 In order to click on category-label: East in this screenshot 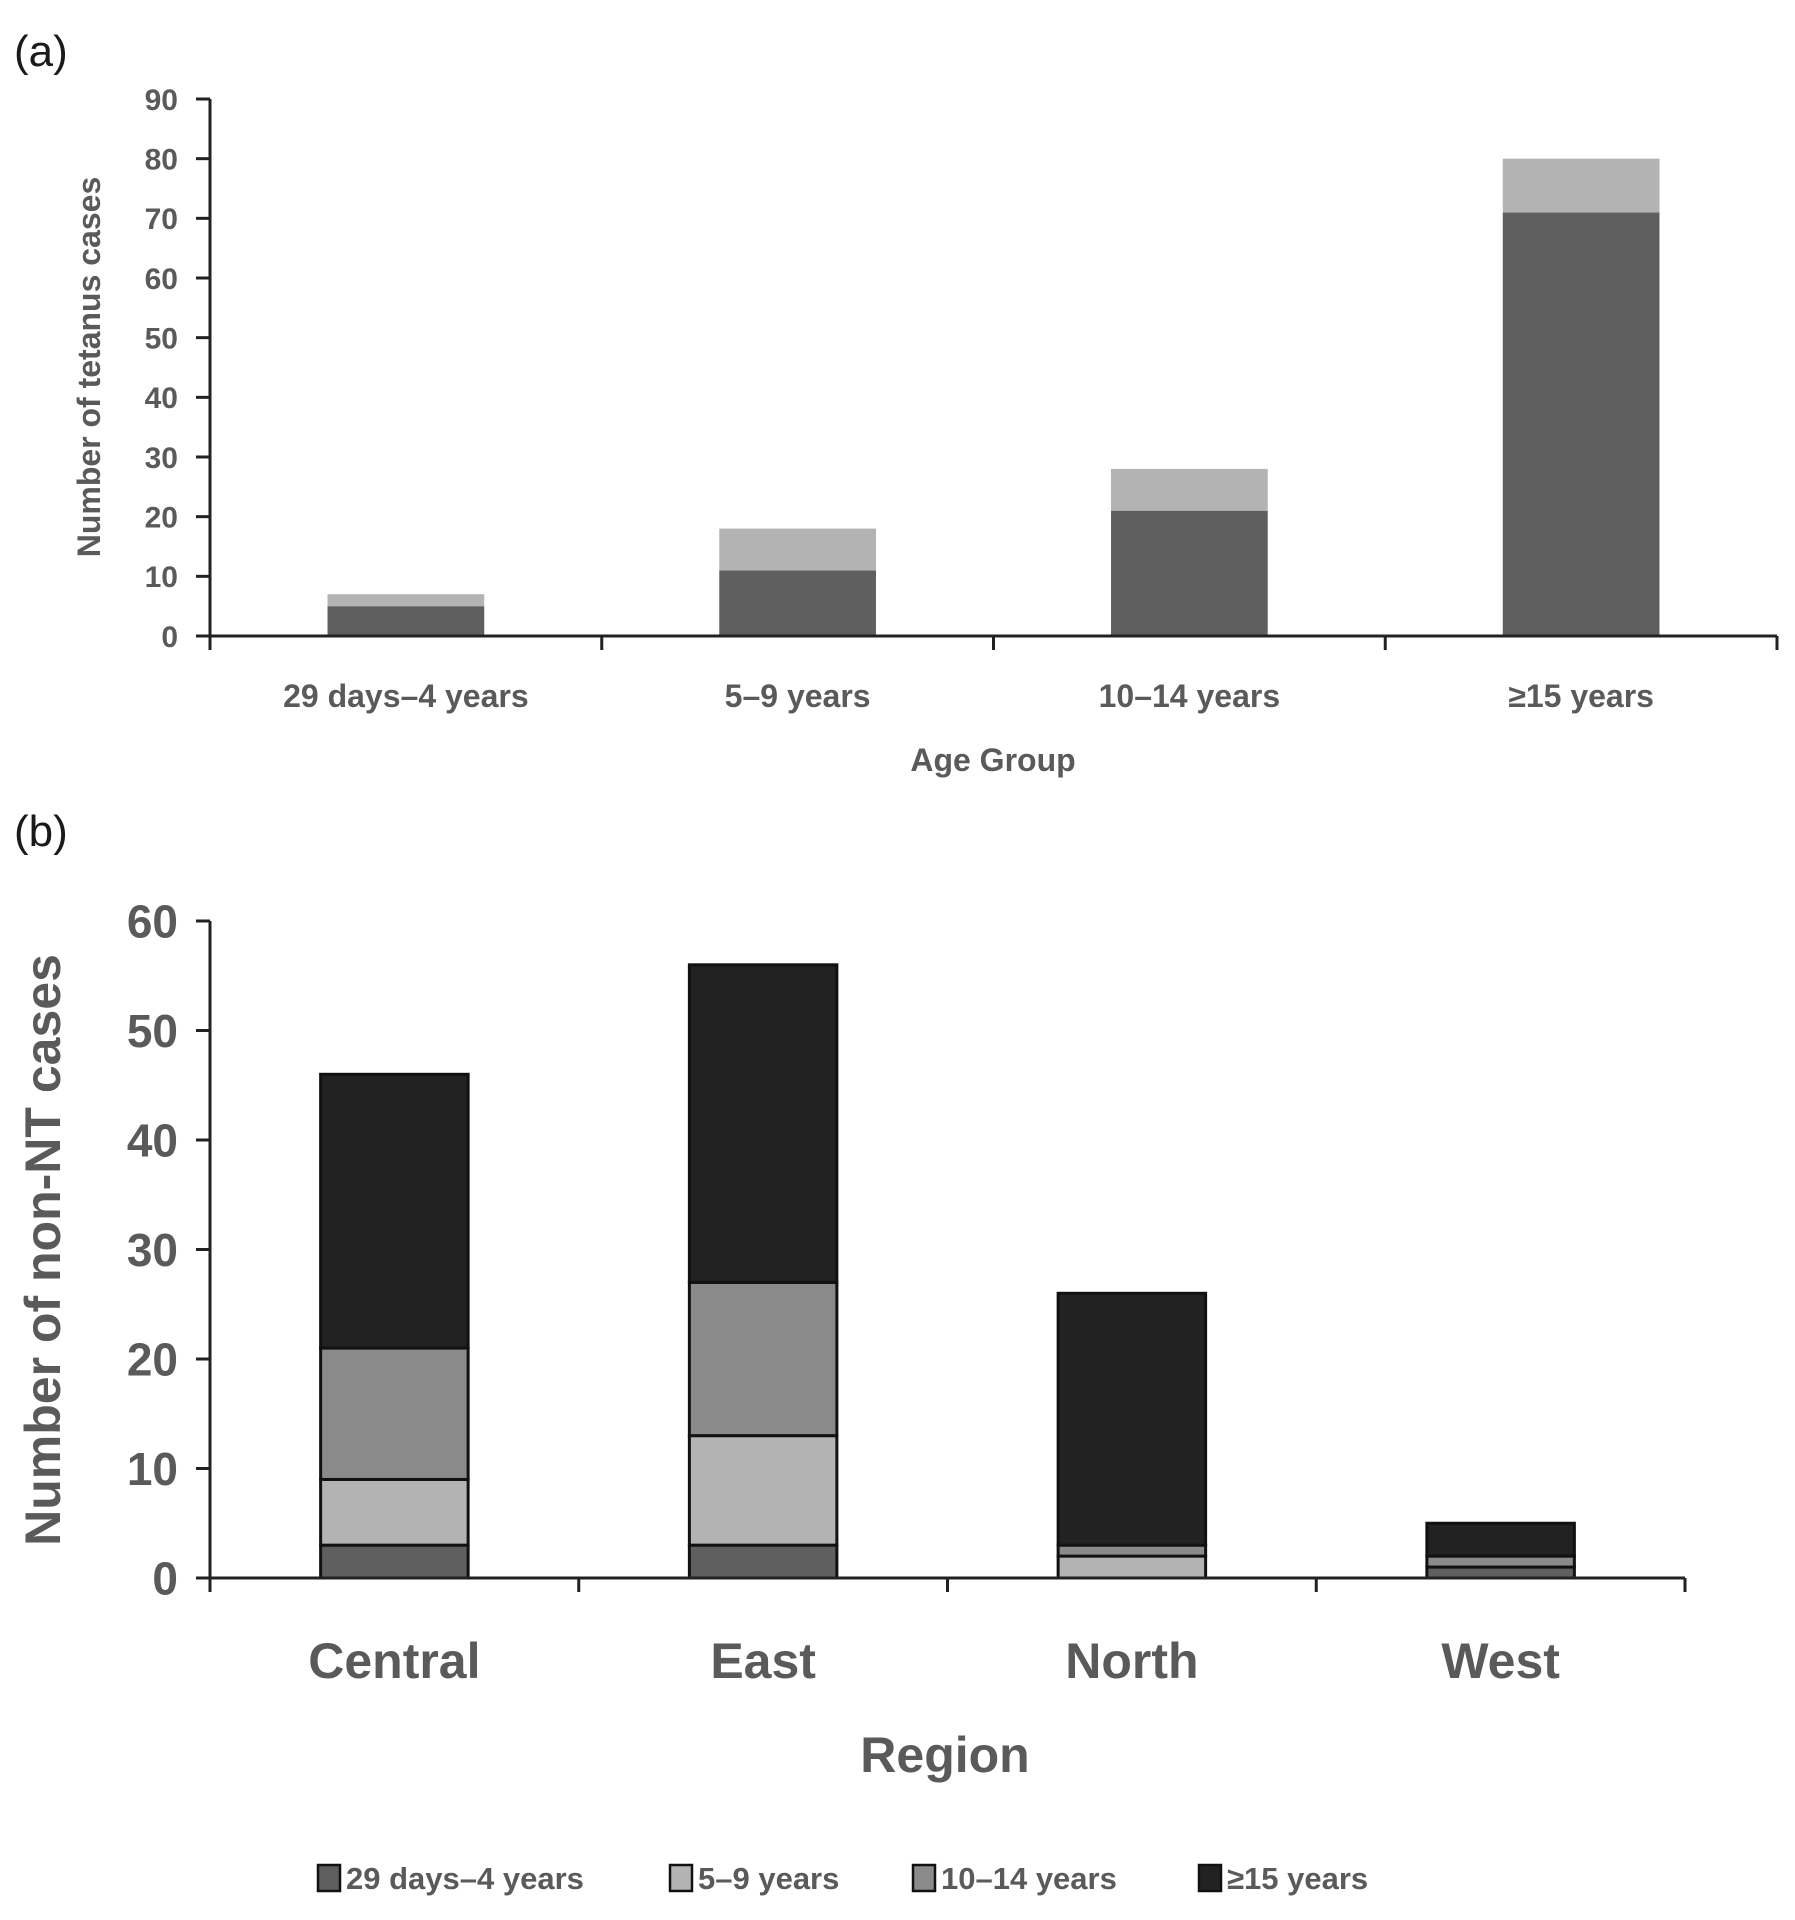, I will do `click(763, 1661)`.